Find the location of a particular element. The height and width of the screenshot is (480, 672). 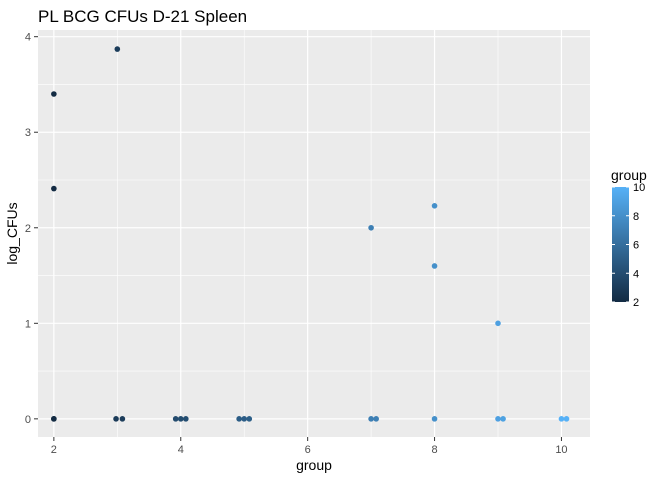

colorbar is located at coordinates (620, 244).